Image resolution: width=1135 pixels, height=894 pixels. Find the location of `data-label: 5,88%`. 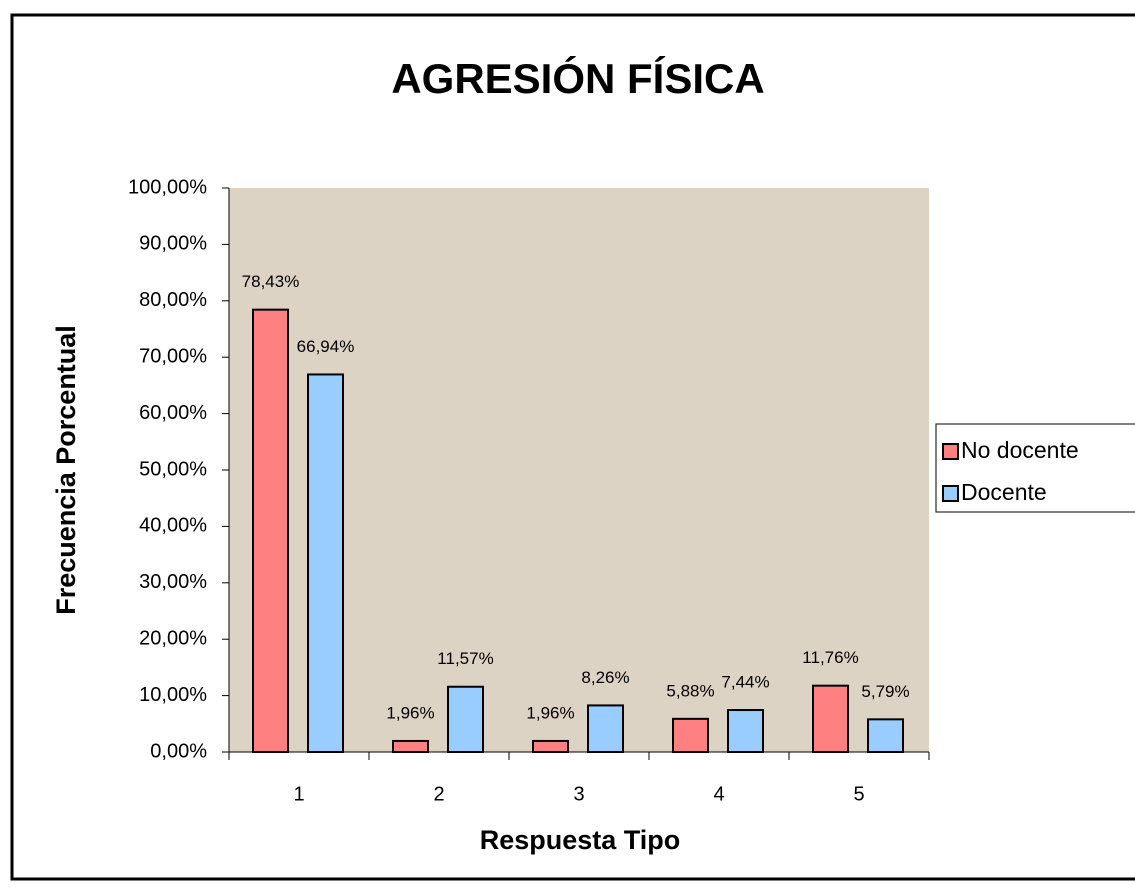

data-label: 5,88% is located at coordinates (690, 690).